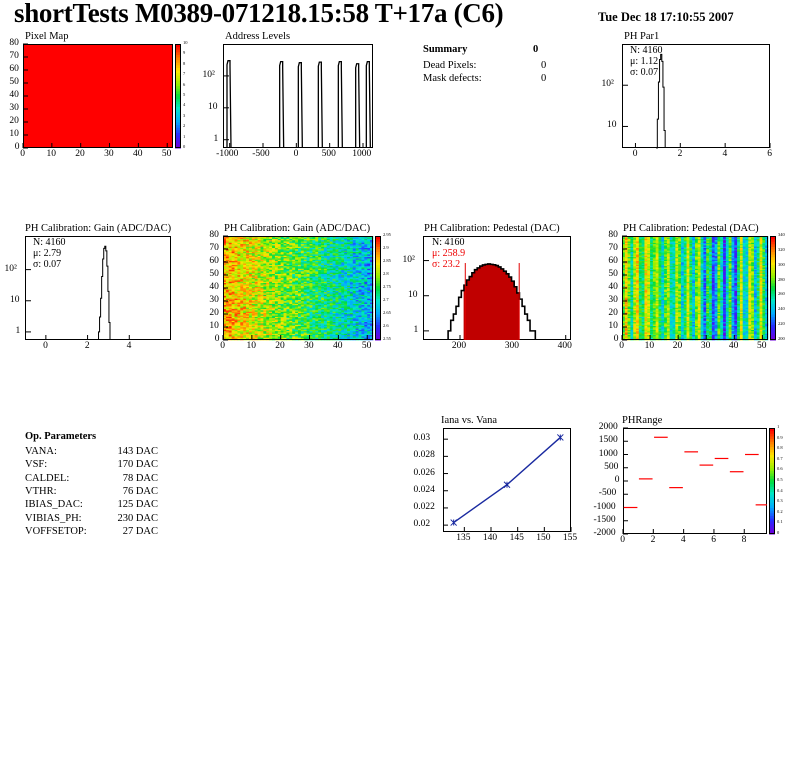 The height and width of the screenshot is (772, 796). I want to click on colorbar-label: 6, so click(184, 84).